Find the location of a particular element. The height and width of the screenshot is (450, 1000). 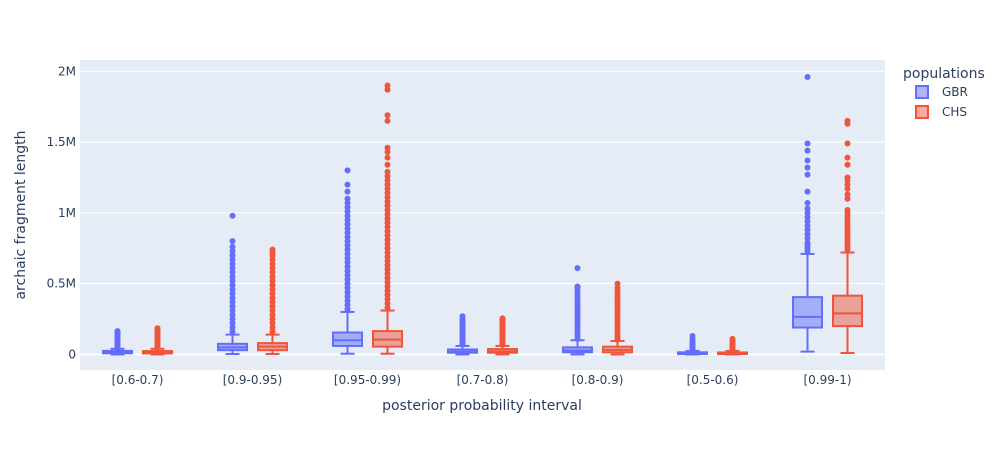

x-tick-label: [0.5-0.6) is located at coordinates (713, 380).